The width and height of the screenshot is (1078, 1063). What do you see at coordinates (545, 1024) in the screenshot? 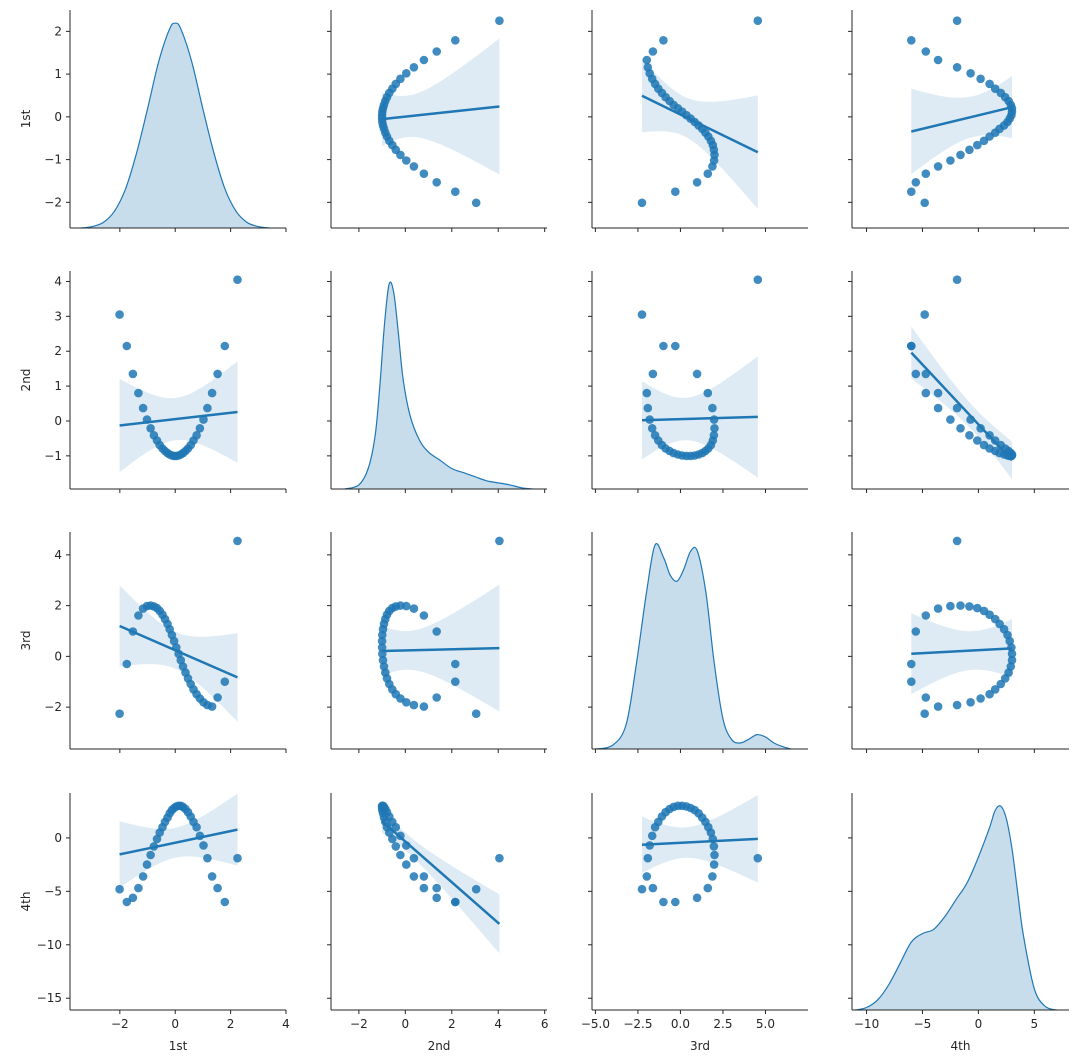
I see `x-tick-label: 6` at bounding box center [545, 1024].